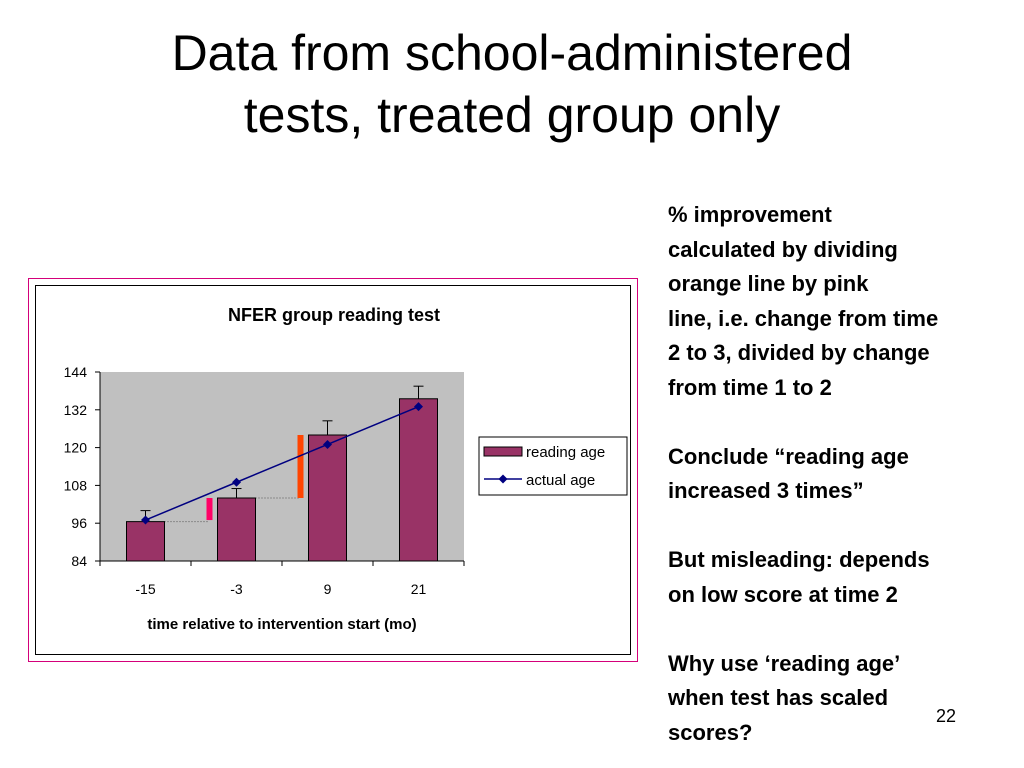  What do you see at coordinates (145, 589) in the screenshot?
I see `x-tick-label: -15` at bounding box center [145, 589].